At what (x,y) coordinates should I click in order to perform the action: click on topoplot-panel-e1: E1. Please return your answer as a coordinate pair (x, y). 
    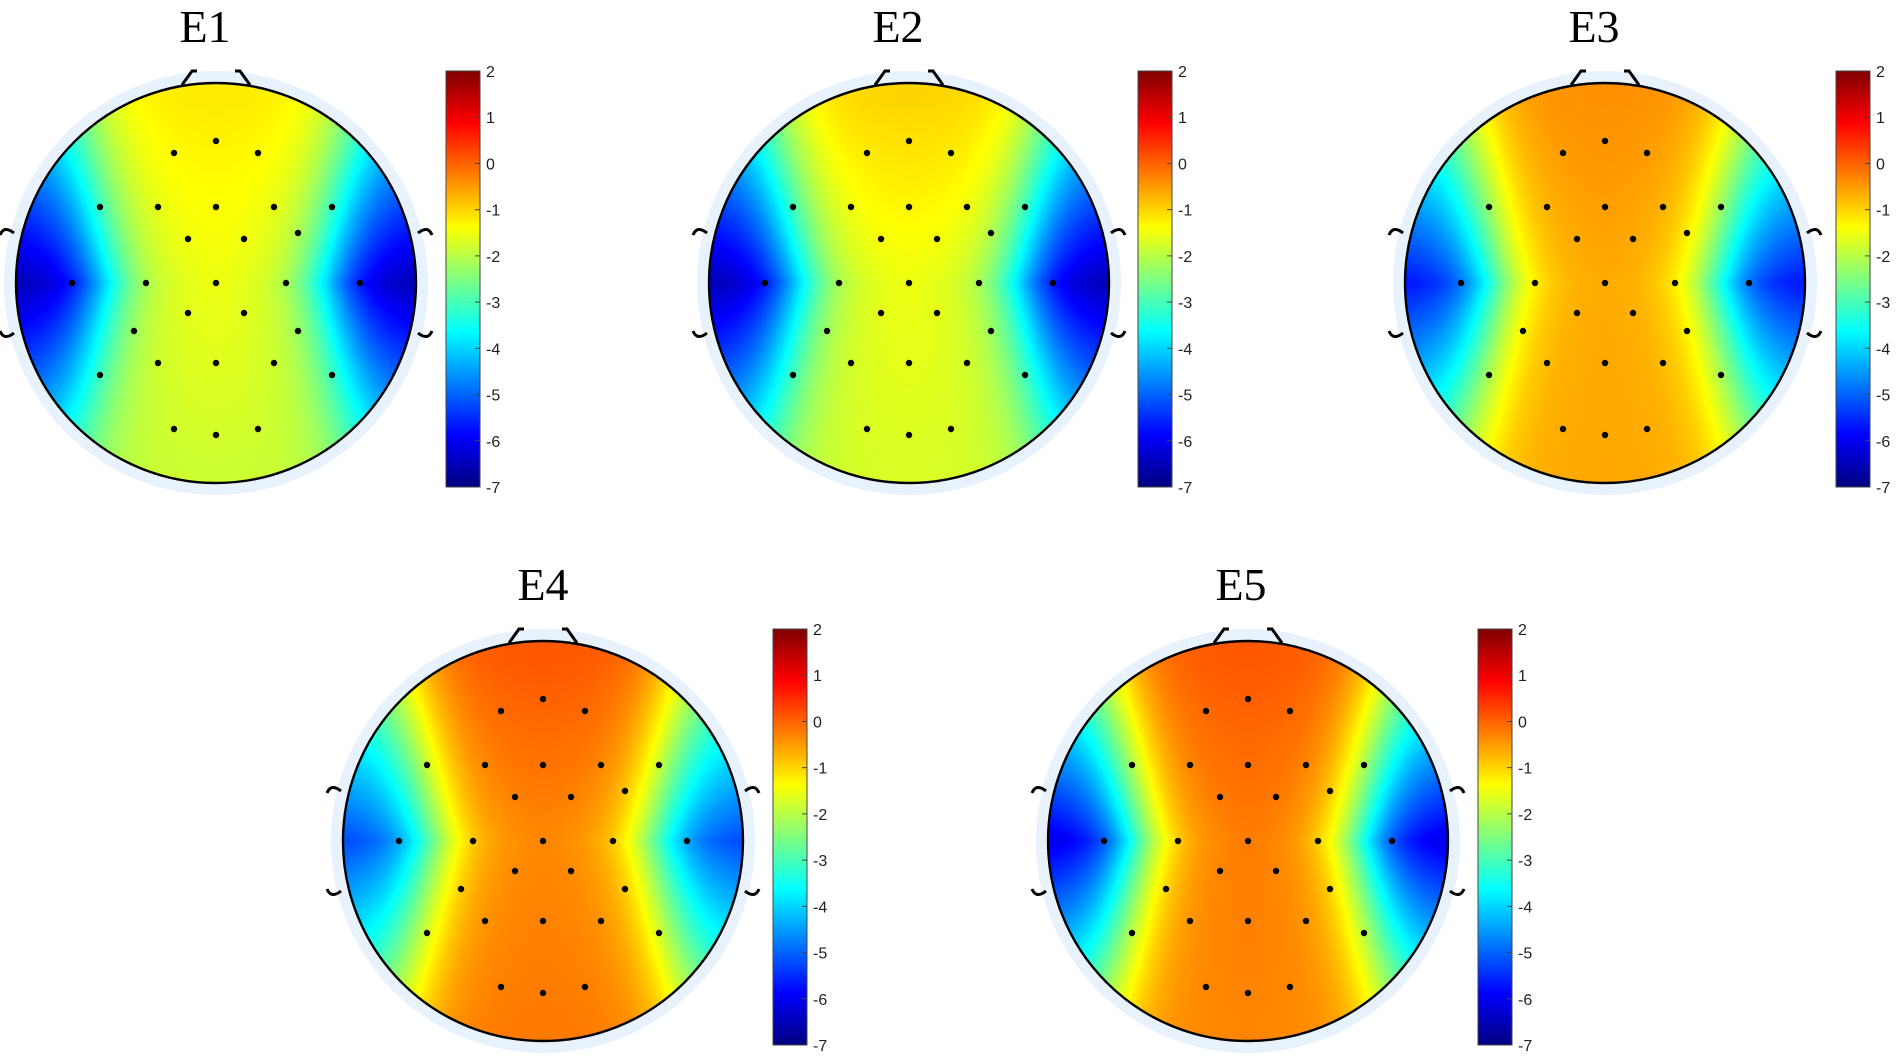
    Looking at the image, I should click on (217, 248).